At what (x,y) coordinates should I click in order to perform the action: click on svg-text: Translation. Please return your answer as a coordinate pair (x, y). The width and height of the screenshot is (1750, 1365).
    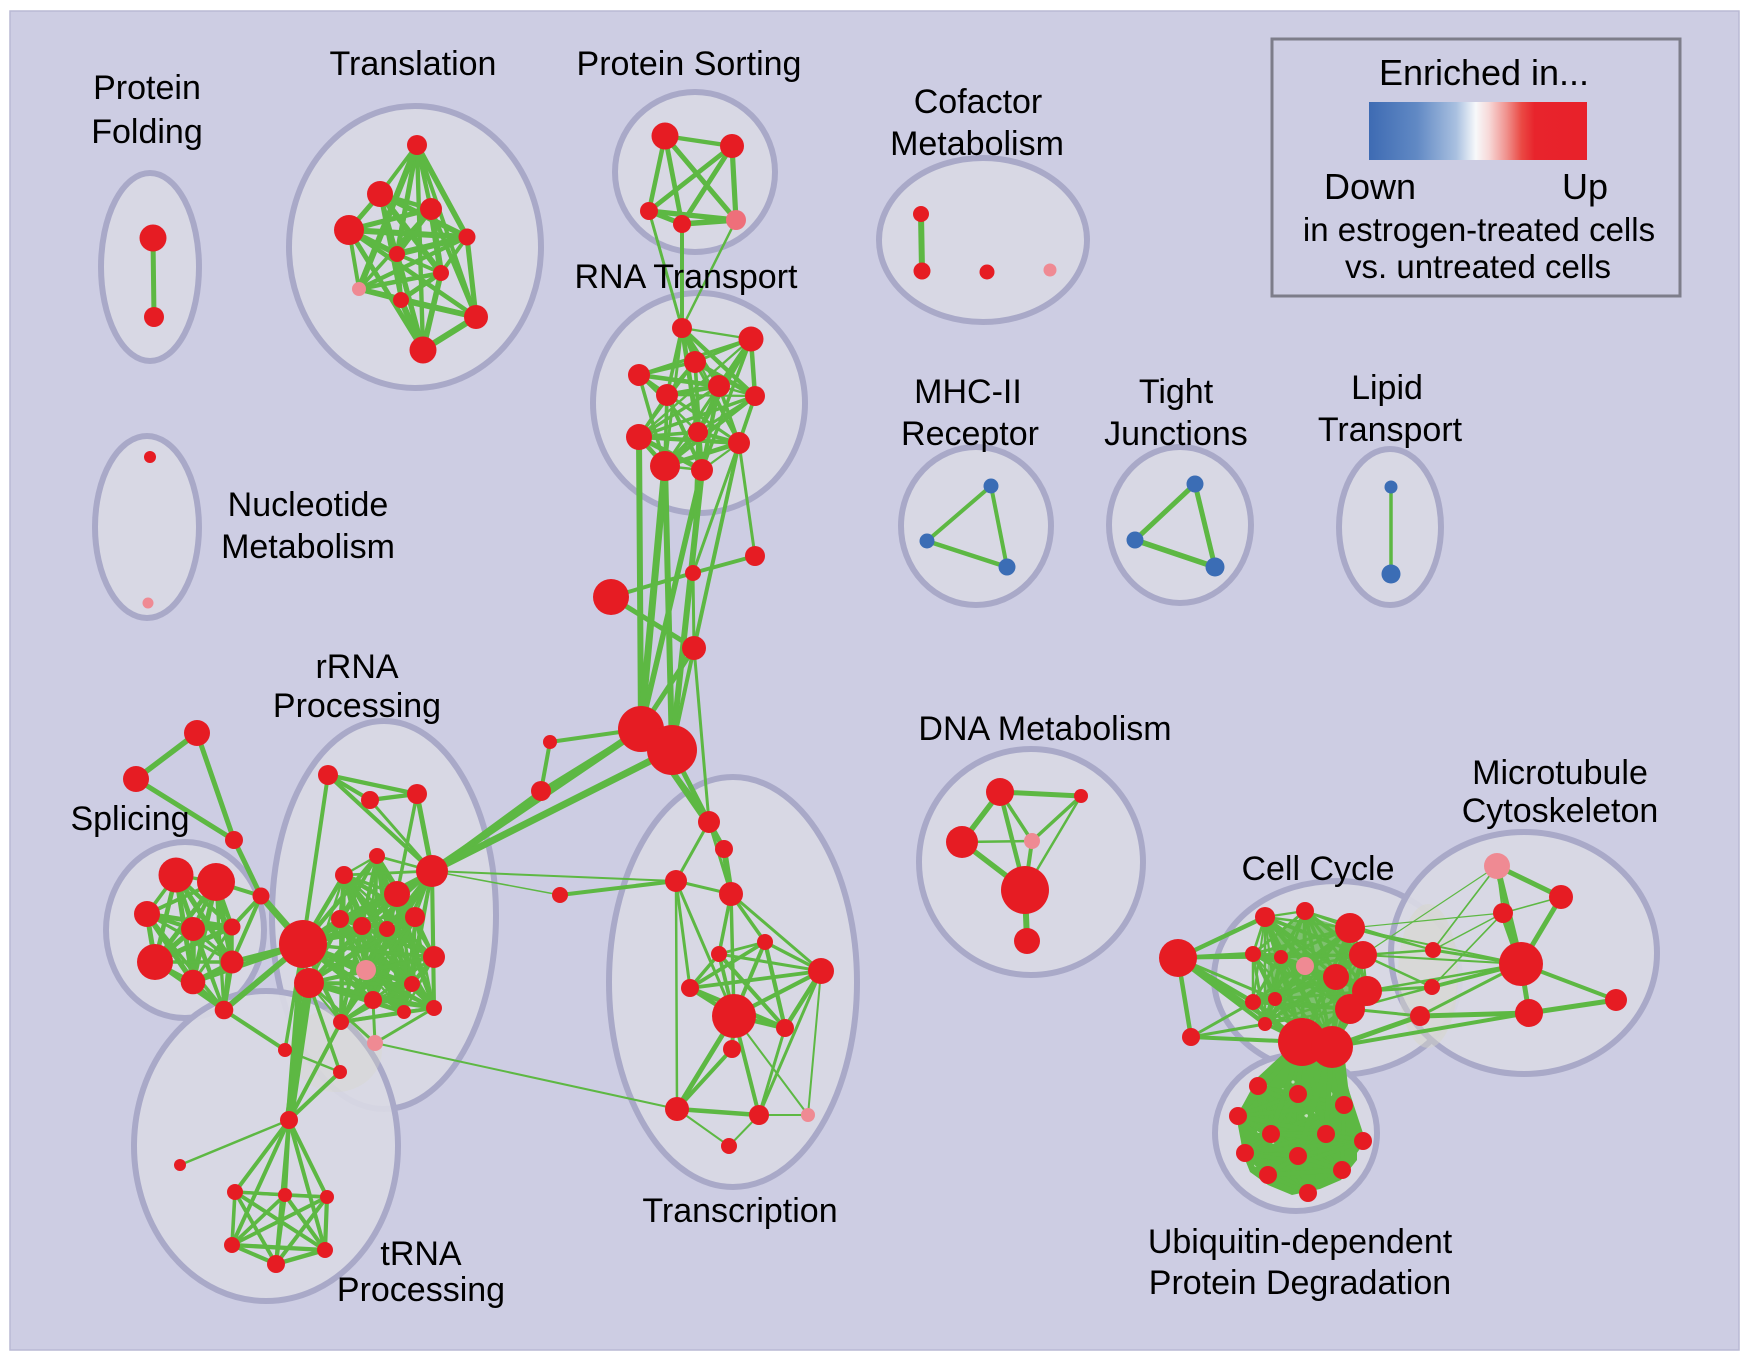
    Looking at the image, I should click on (413, 64).